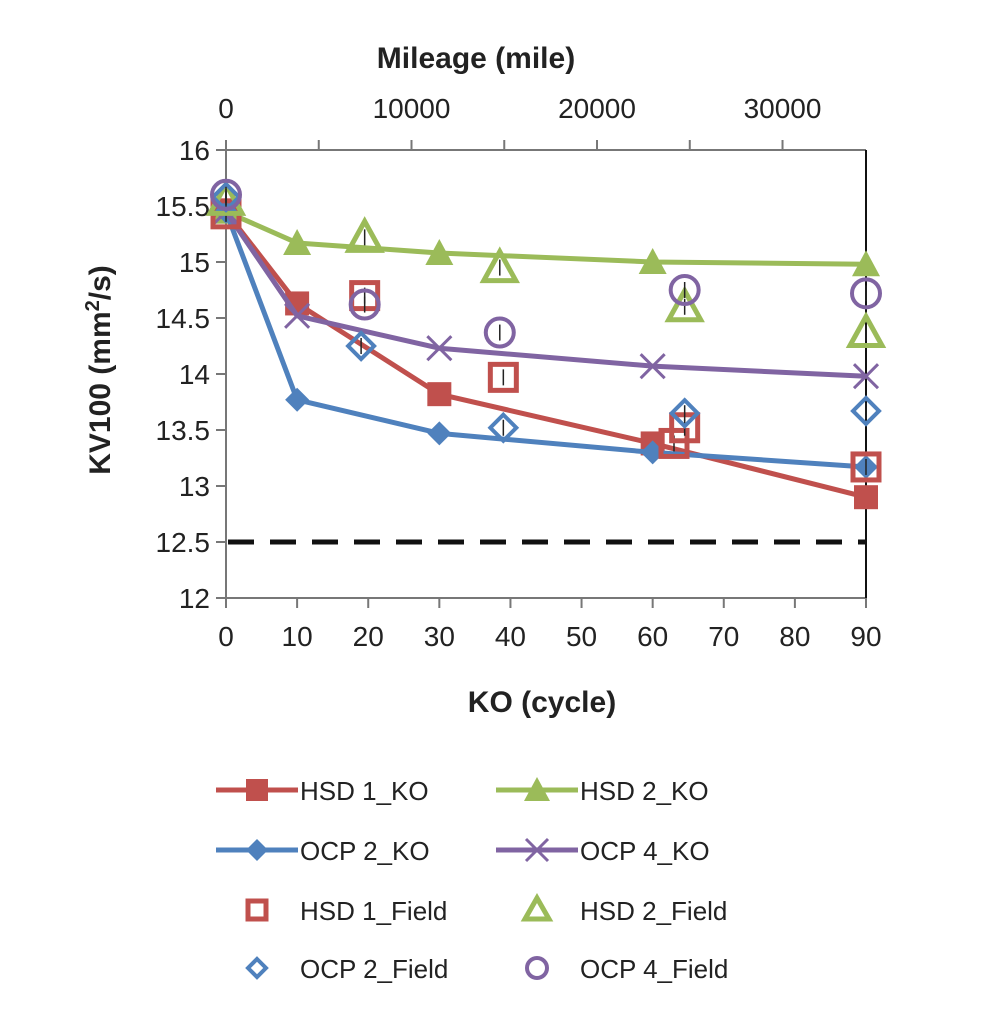 This screenshot has height=1010, width=984. What do you see at coordinates (99, 370) in the screenshot?
I see `y-axis-title: KV100 (mm2/s)` at bounding box center [99, 370].